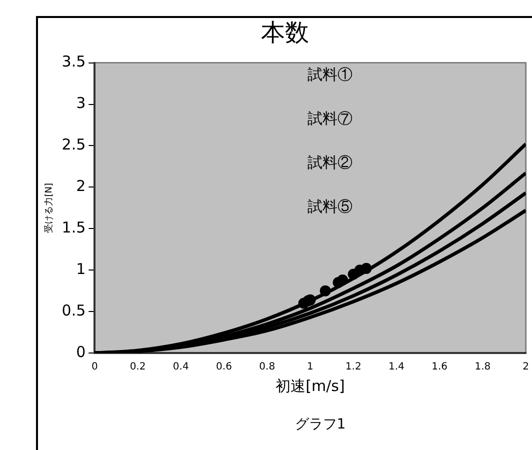 The height and width of the screenshot is (450, 532). I want to click on text: グラフ1, so click(320, 424).